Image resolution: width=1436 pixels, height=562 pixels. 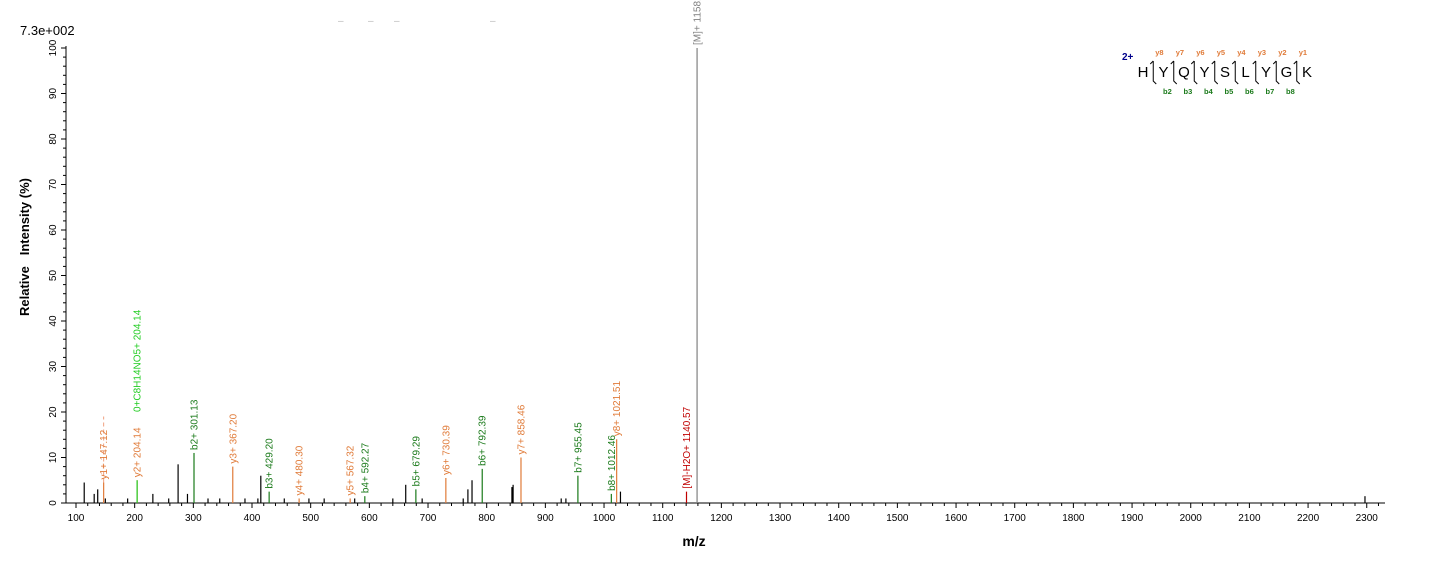 What do you see at coordinates (53, 276) in the screenshot?
I see `y-tick-label: 50` at bounding box center [53, 276].